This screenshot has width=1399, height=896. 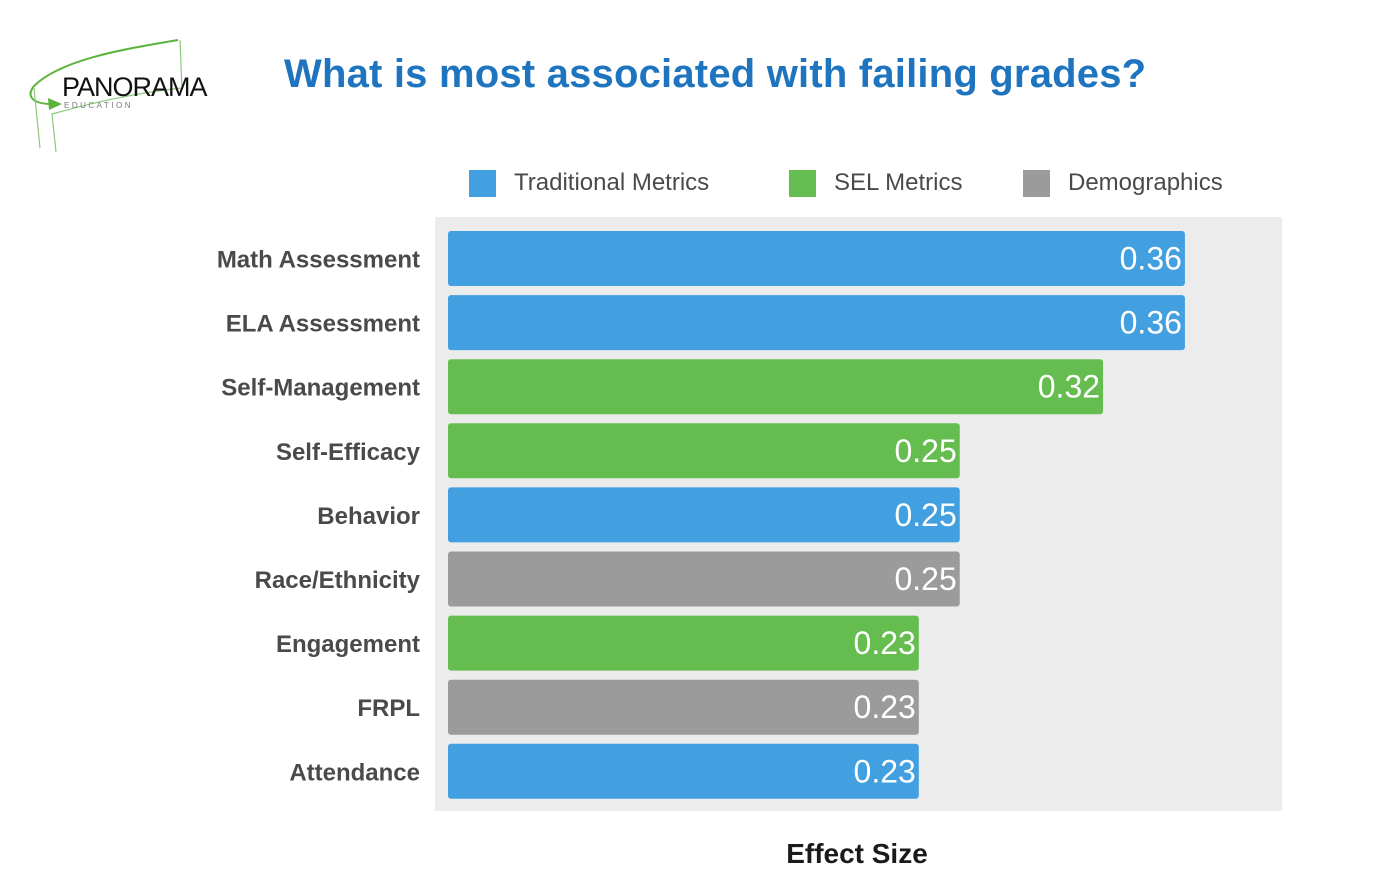 I want to click on bar-group: Math Assessment 0.36, so click(x=701, y=258).